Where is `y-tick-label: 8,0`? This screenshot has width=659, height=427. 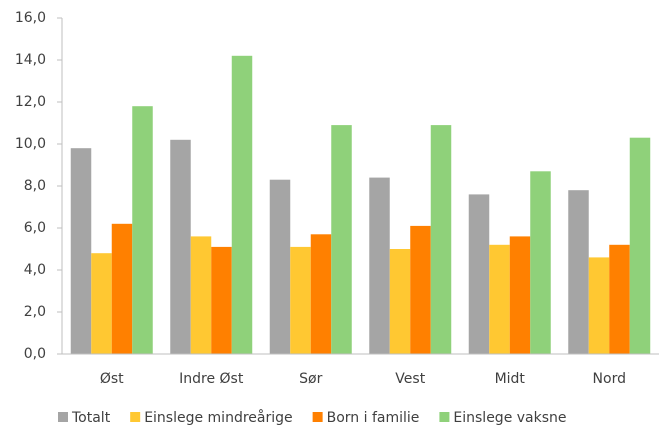
y-tick-label: 8,0 is located at coordinates (35, 186).